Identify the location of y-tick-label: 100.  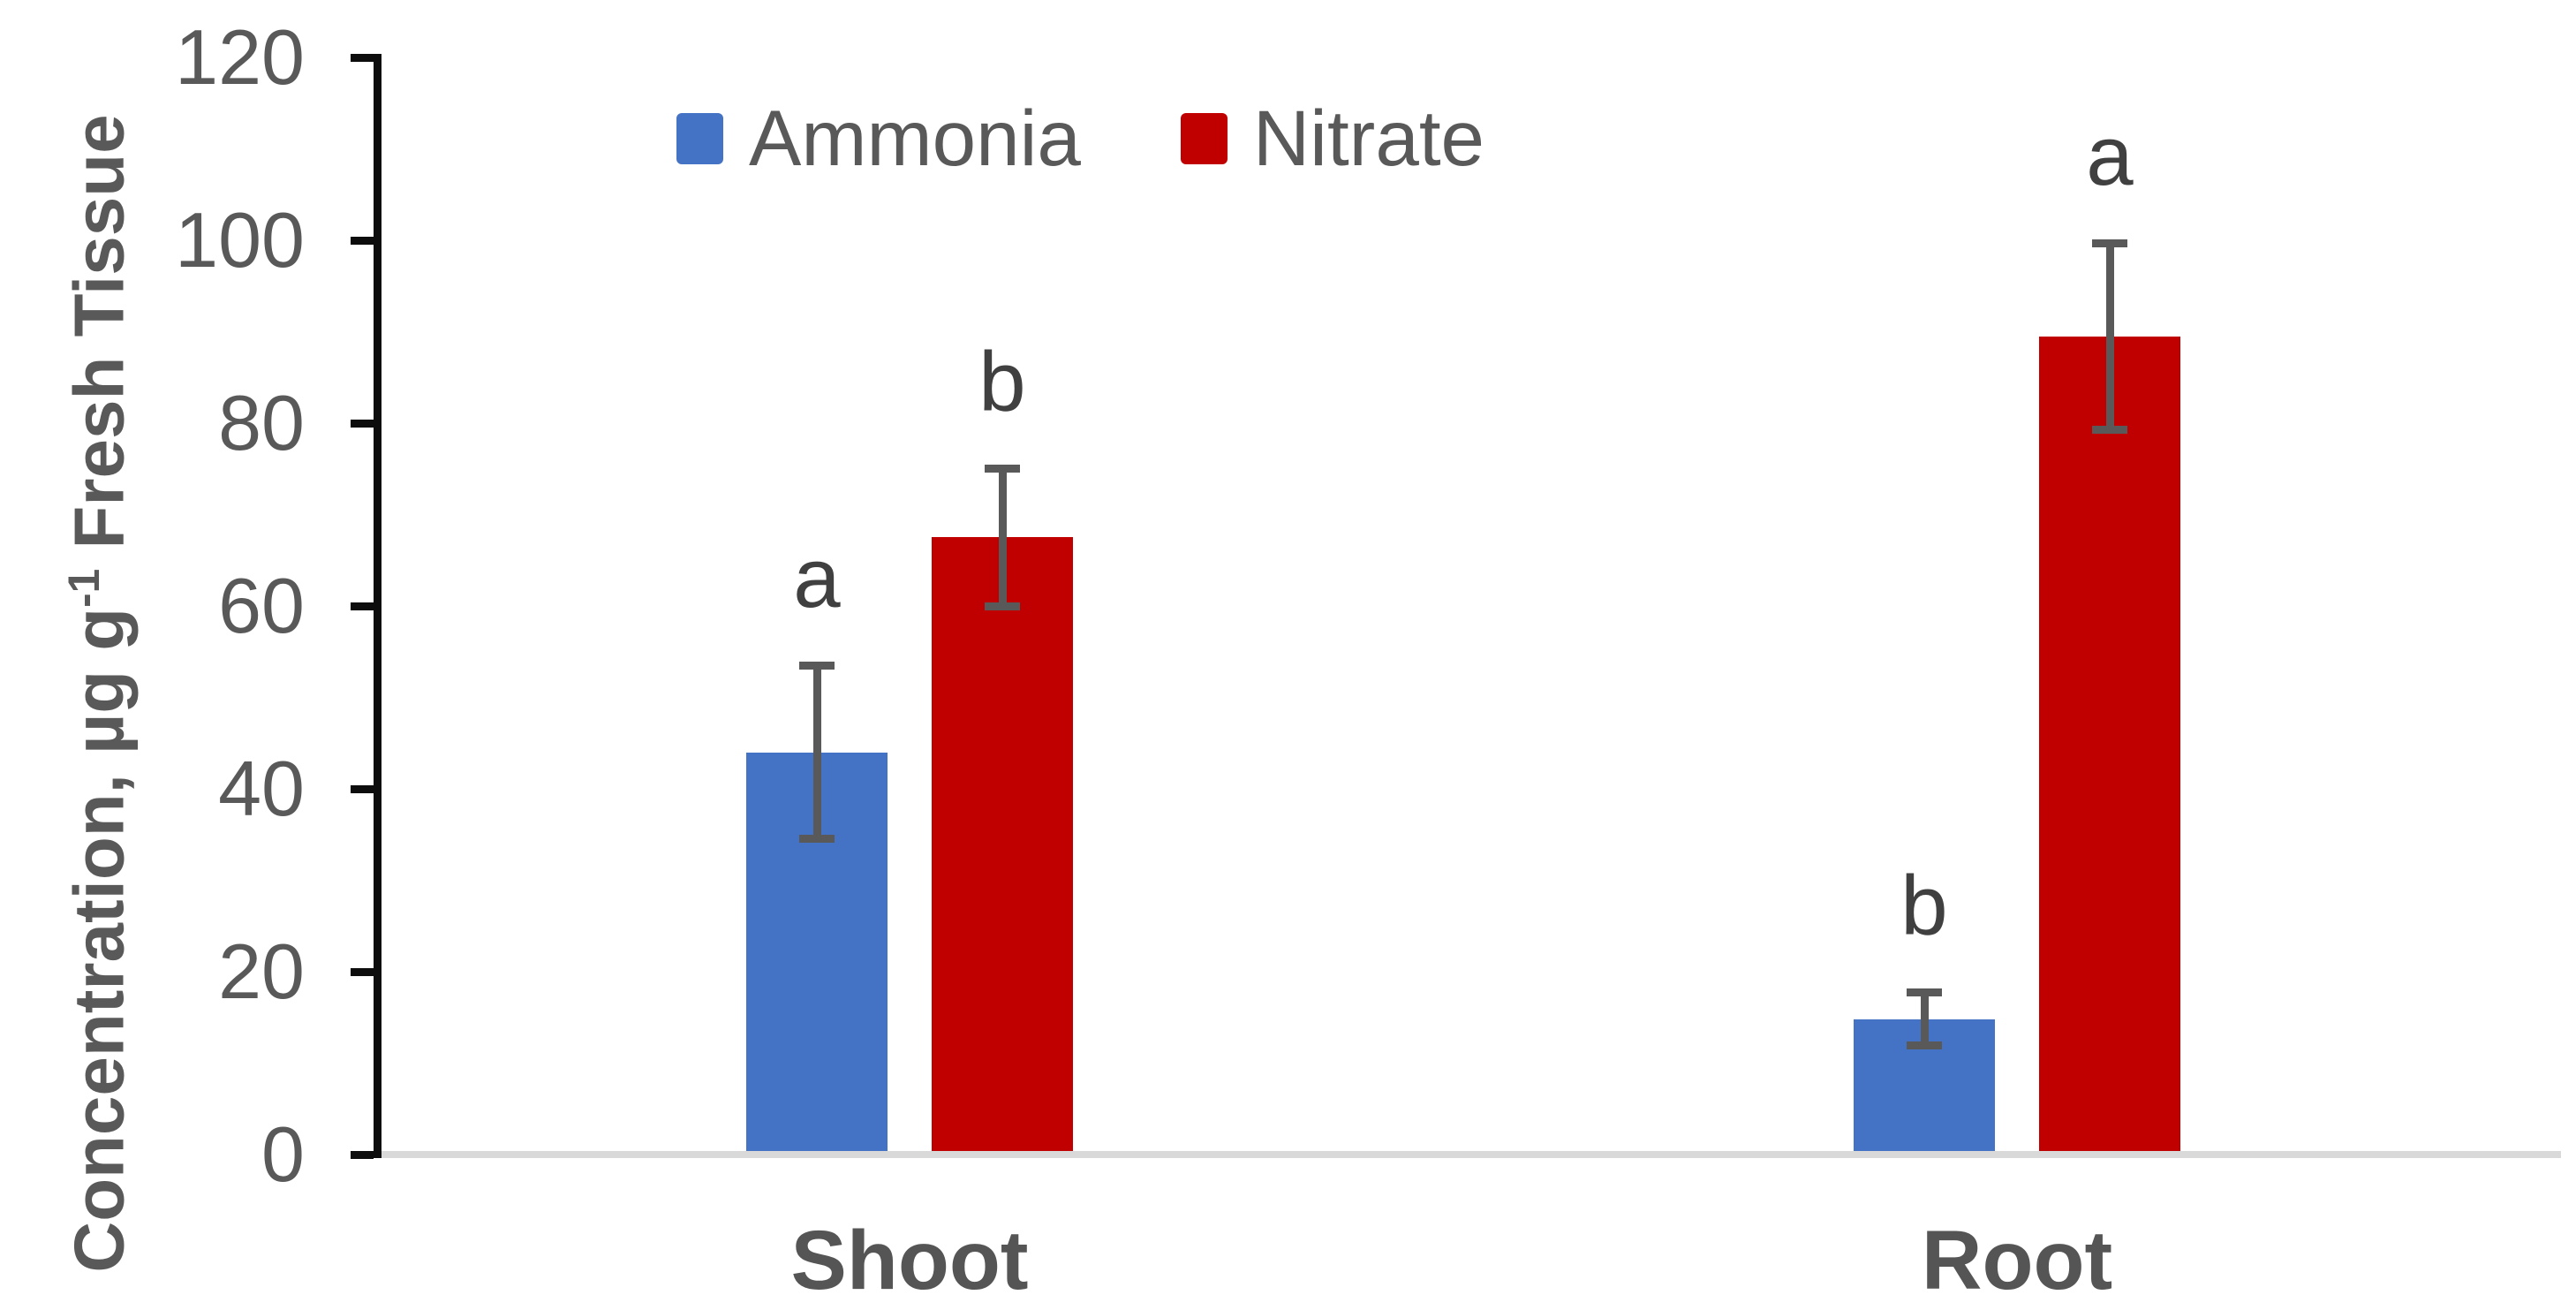
(240, 240).